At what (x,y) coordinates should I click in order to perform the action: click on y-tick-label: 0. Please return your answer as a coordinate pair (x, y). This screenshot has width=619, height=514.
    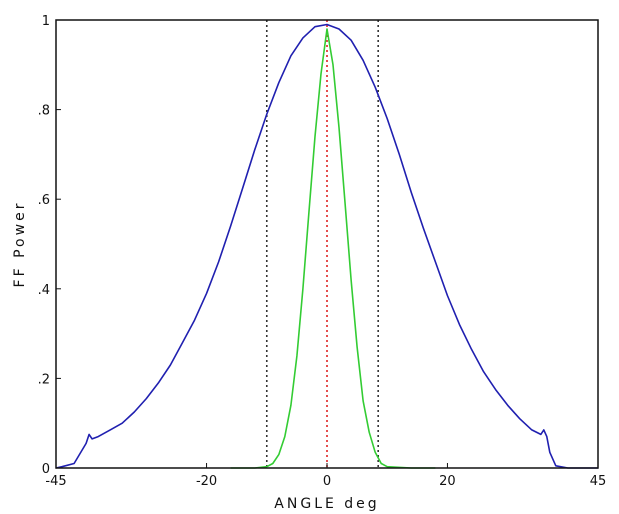
    Looking at the image, I should click on (46, 469).